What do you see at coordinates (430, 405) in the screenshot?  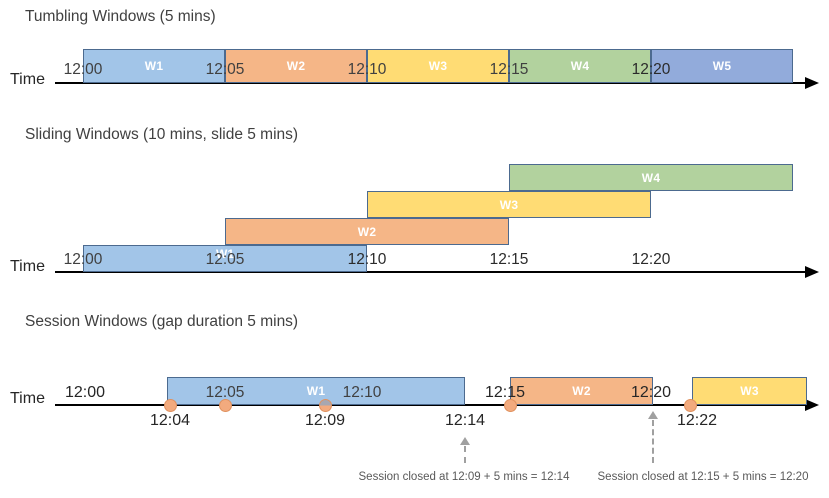 I see `session-time-axis` at bounding box center [430, 405].